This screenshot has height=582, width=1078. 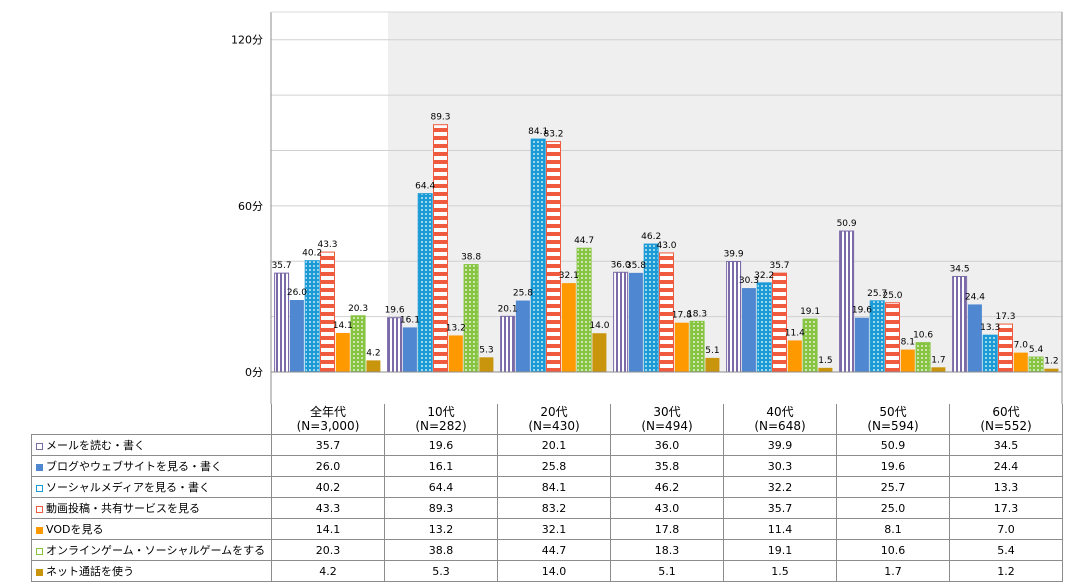 I want to click on table-cell: 4.2, so click(x=328, y=571).